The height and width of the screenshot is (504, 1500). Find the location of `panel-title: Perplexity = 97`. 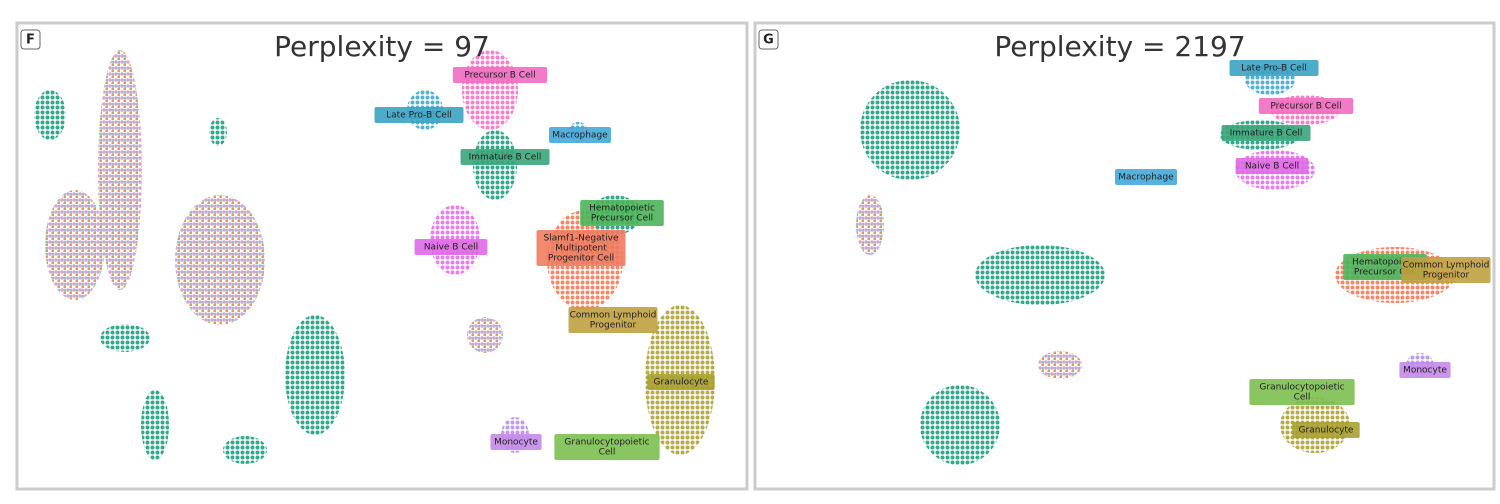

panel-title: Perplexity = 97 is located at coordinates (382, 46).